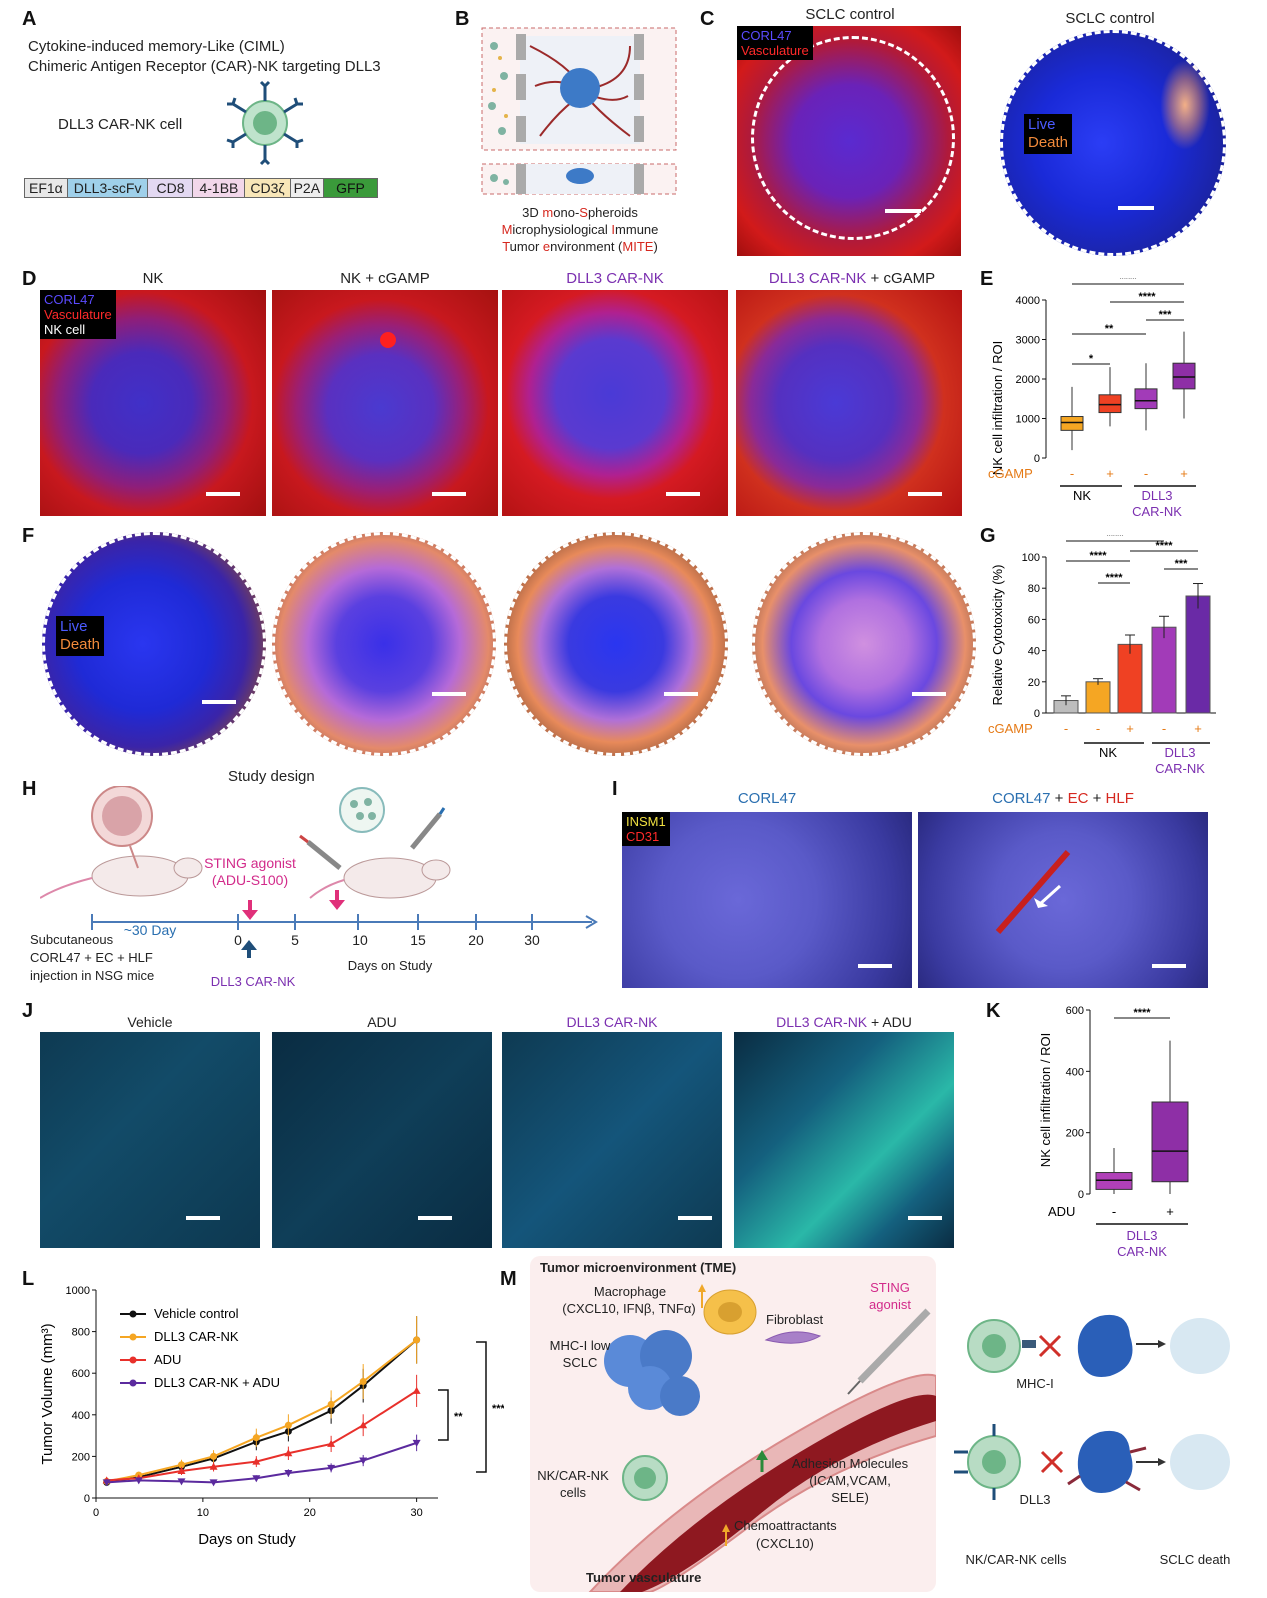  What do you see at coordinates (81, 1416) in the screenshot?
I see `l-ytick-label: 400` at bounding box center [81, 1416].